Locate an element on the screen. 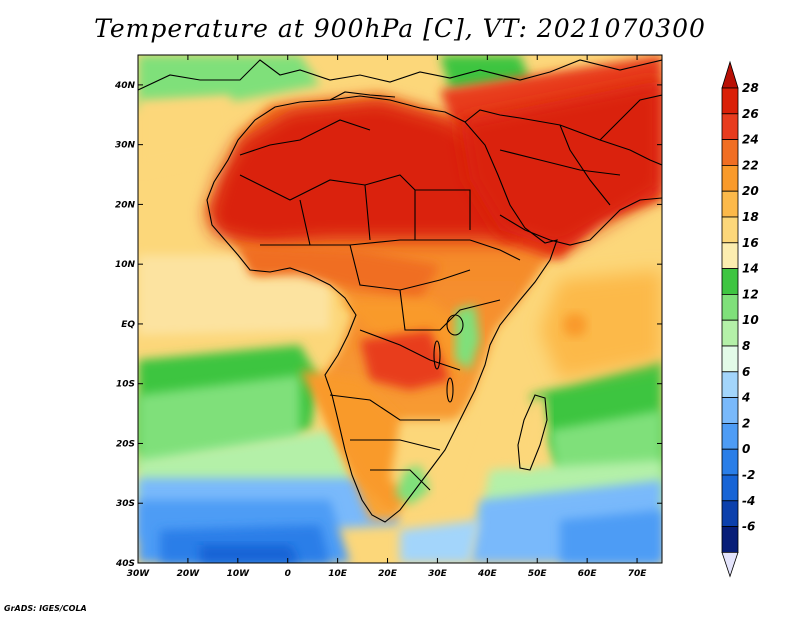 The image size is (800, 618). colorbar-label: 8 is located at coordinates (746, 346).